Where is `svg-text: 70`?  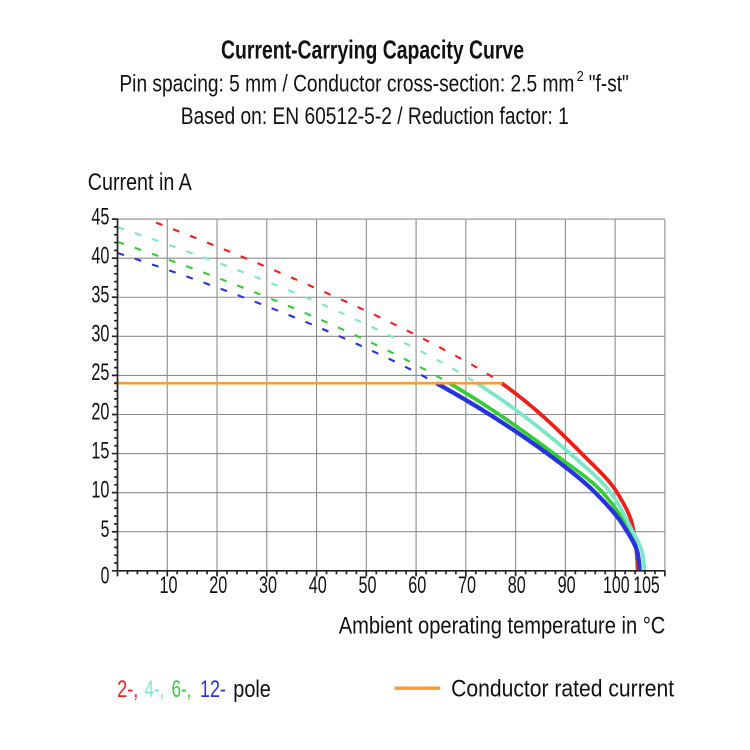
svg-text: 70 is located at coordinates (467, 585).